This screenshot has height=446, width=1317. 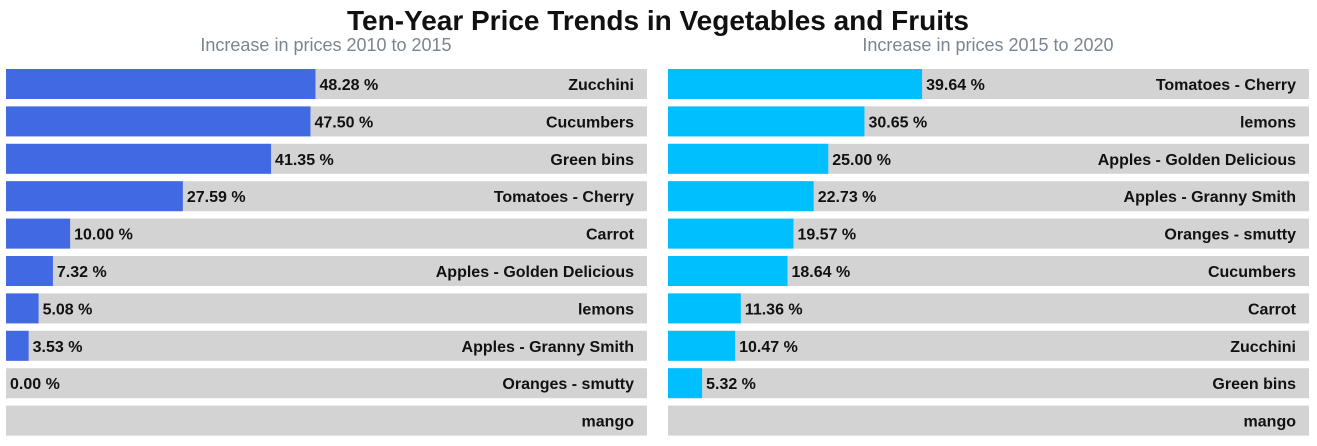 What do you see at coordinates (216, 197) in the screenshot?
I see `left-value-label: 27.59 %` at bounding box center [216, 197].